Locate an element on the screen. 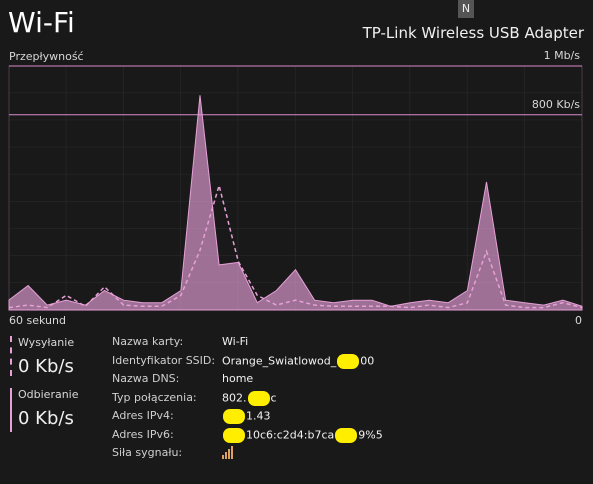  detail-value-part: c is located at coordinates (273, 397).